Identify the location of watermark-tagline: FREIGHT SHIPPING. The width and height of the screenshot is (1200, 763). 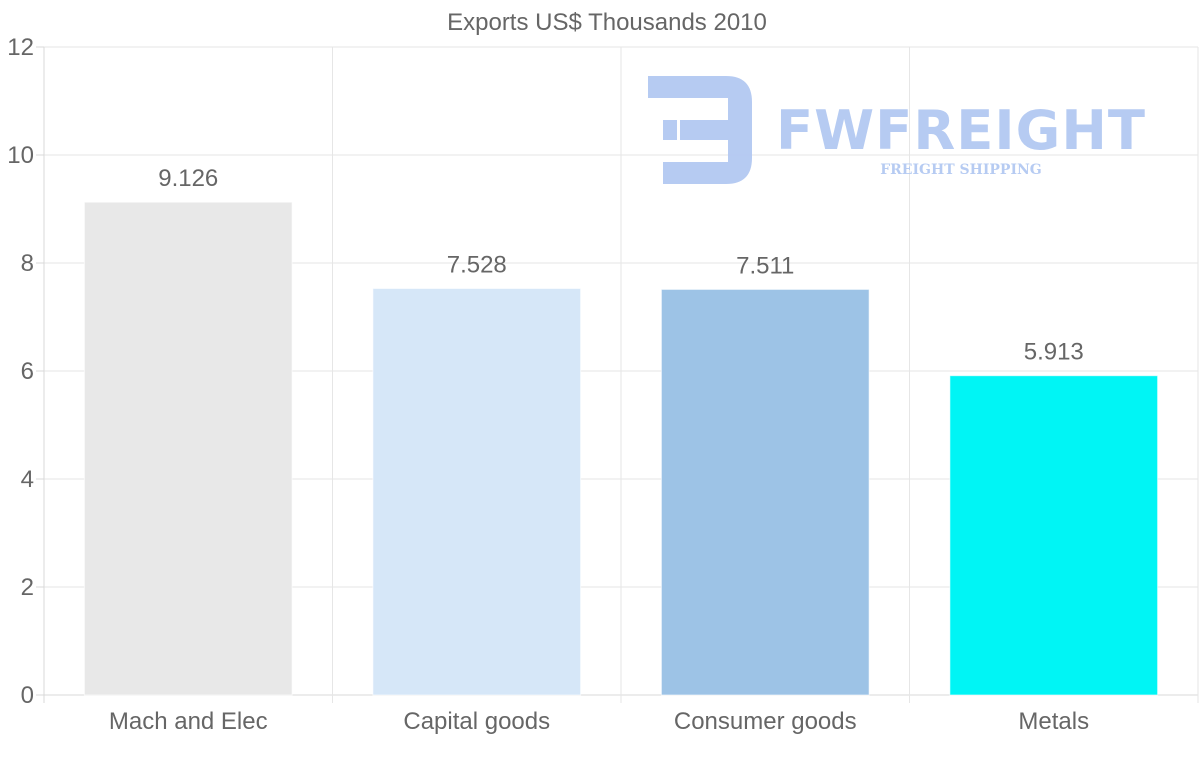
(961, 170).